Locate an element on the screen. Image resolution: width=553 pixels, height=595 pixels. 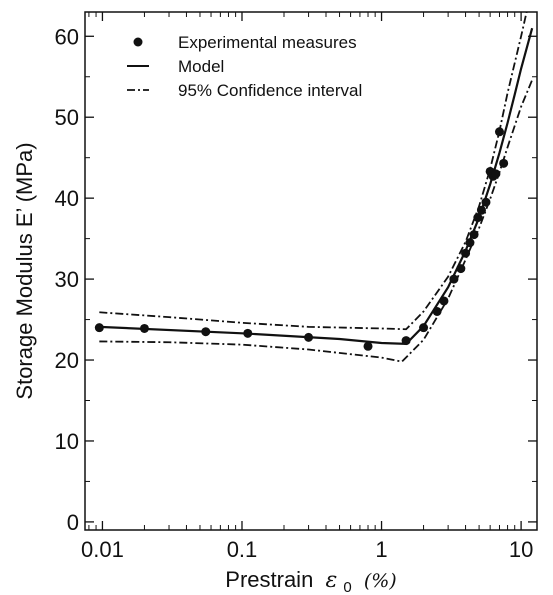
y-tick-label: 30 is located at coordinates (67, 279).